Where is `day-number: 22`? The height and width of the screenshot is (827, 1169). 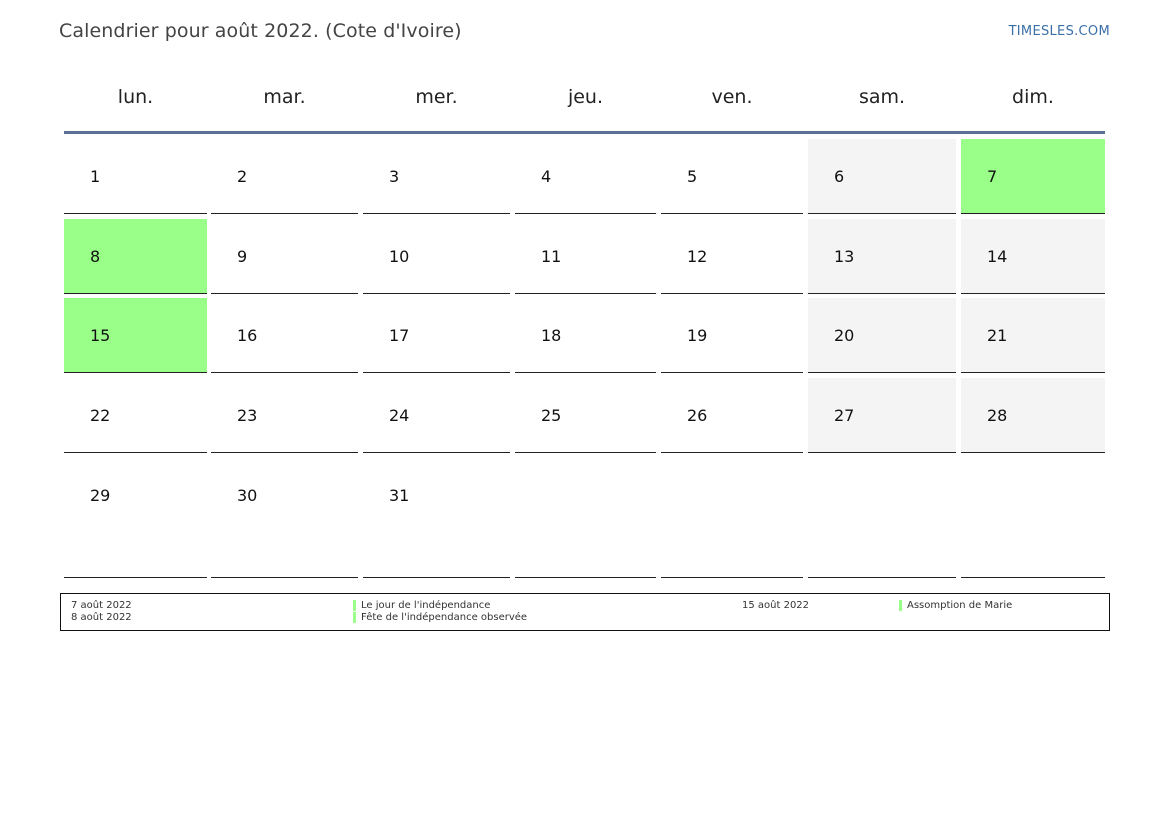 day-number: 22 is located at coordinates (100, 415).